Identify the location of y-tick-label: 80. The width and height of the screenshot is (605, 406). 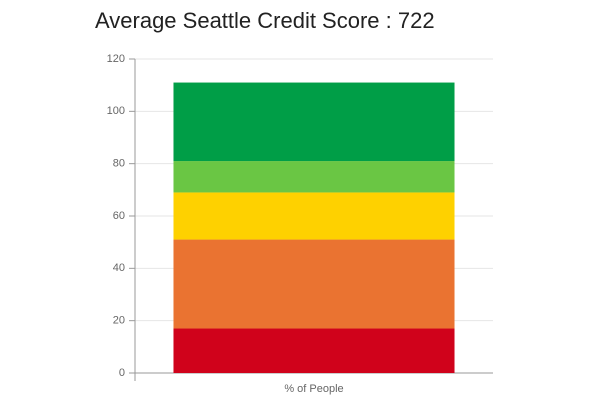
(119, 164).